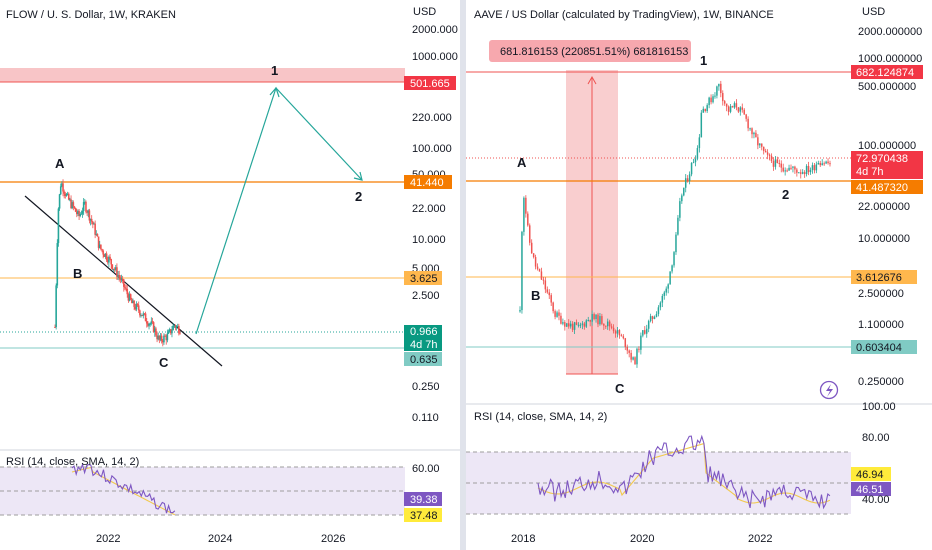 This screenshot has height=550, width=932. What do you see at coordinates (108, 539) in the screenshot?
I see `left-x-2022: 2022` at bounding box center [108, 539].